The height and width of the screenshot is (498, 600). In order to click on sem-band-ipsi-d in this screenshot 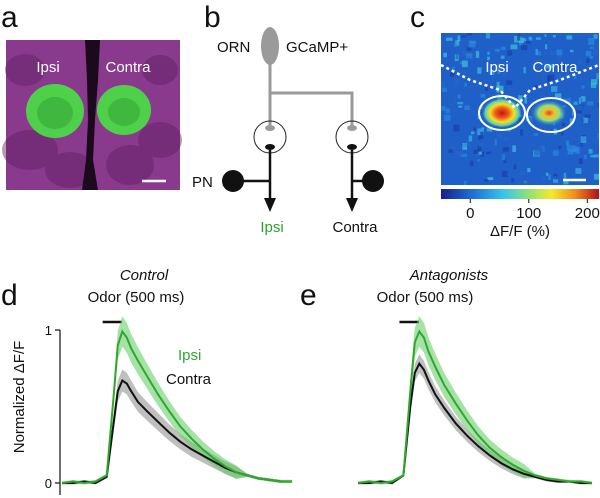, I will do `click(177, 400)`.